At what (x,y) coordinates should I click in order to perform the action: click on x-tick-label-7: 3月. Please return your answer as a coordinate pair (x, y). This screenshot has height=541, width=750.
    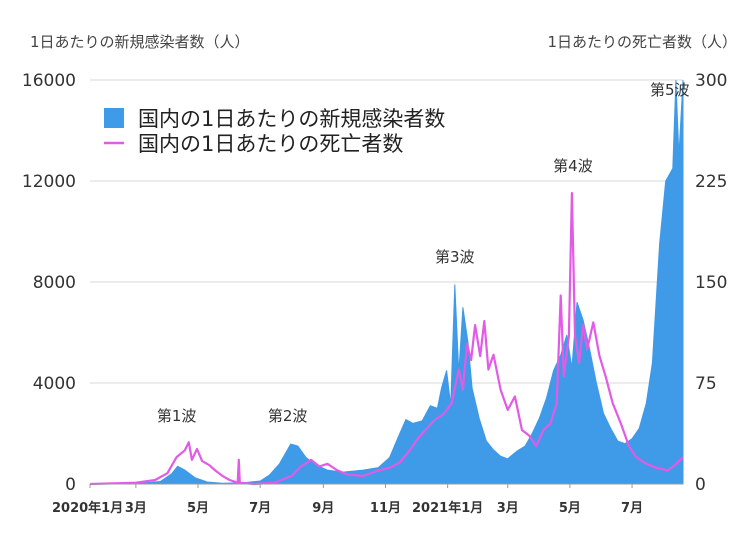
    Looking at the image, I should click on (508, 508).